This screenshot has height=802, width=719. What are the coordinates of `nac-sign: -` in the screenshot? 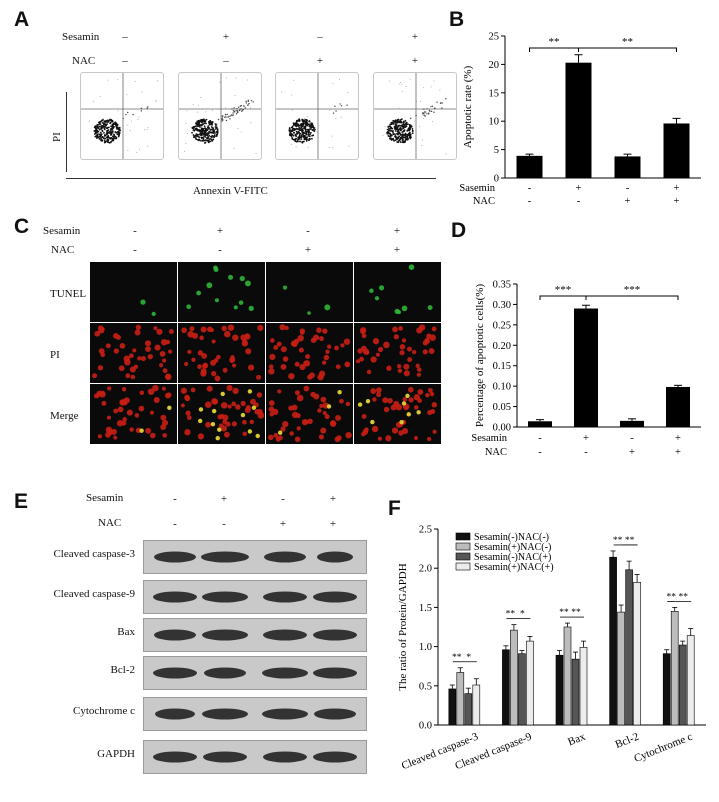 It's located at (540, 452).